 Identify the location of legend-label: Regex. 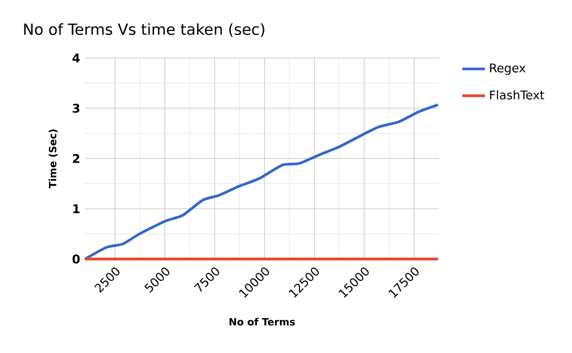
(508, 69).